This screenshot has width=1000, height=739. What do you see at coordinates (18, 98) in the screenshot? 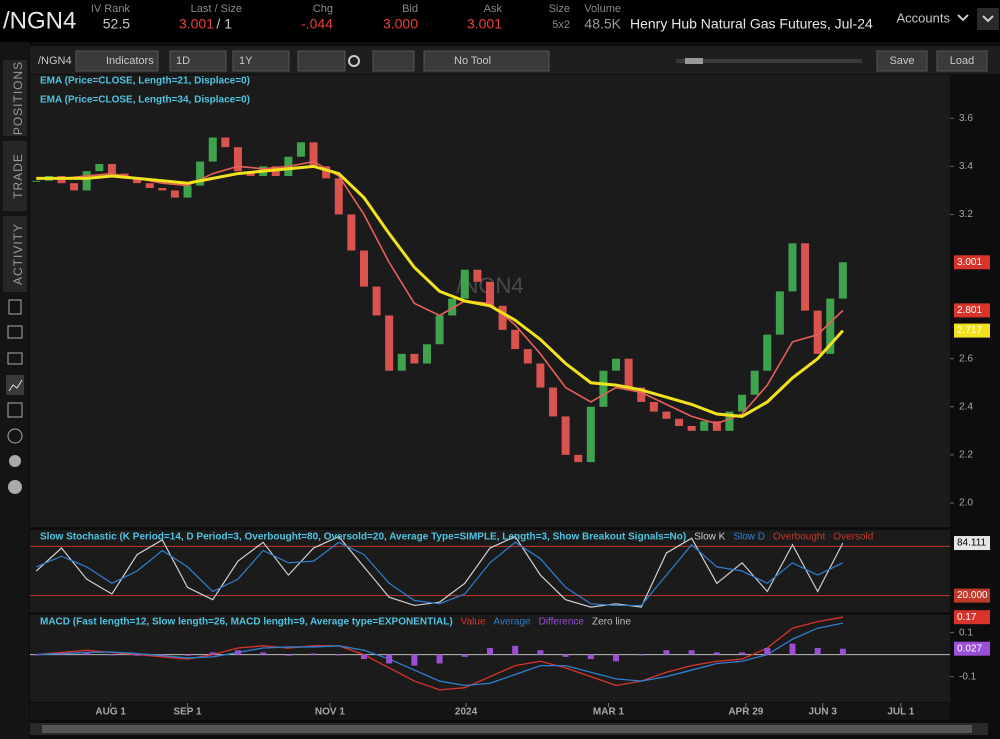
I see `side-tab-label: POSITIONS` at bounding box center [18, 98].